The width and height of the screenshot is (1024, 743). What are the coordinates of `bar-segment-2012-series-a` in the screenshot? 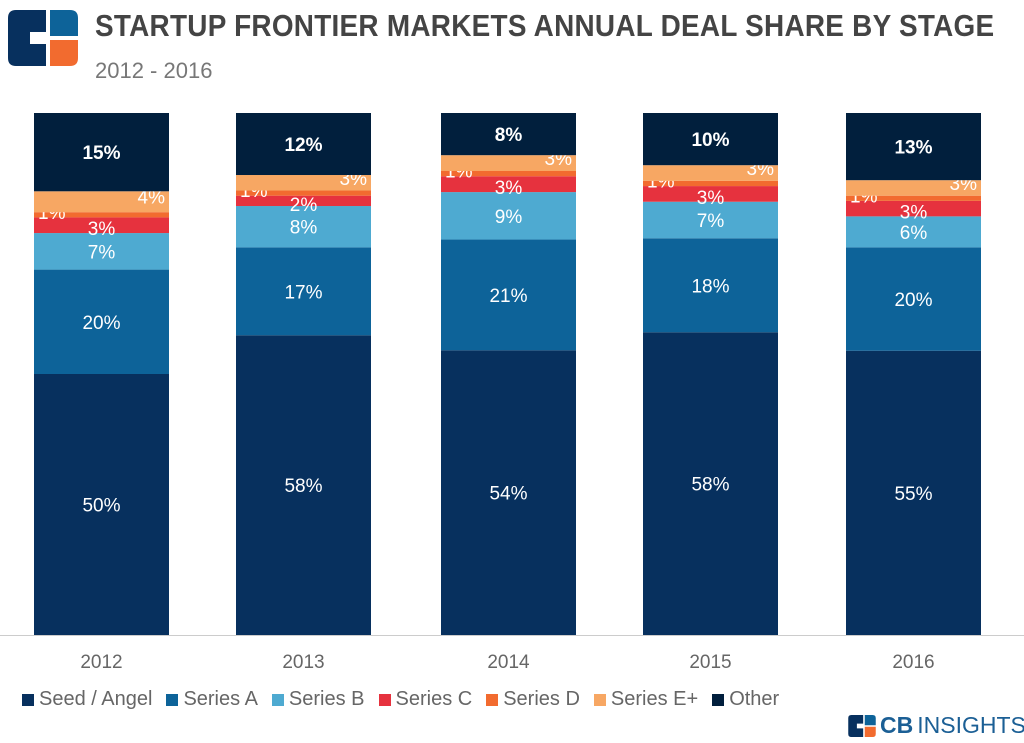 It's located at (101, 321).